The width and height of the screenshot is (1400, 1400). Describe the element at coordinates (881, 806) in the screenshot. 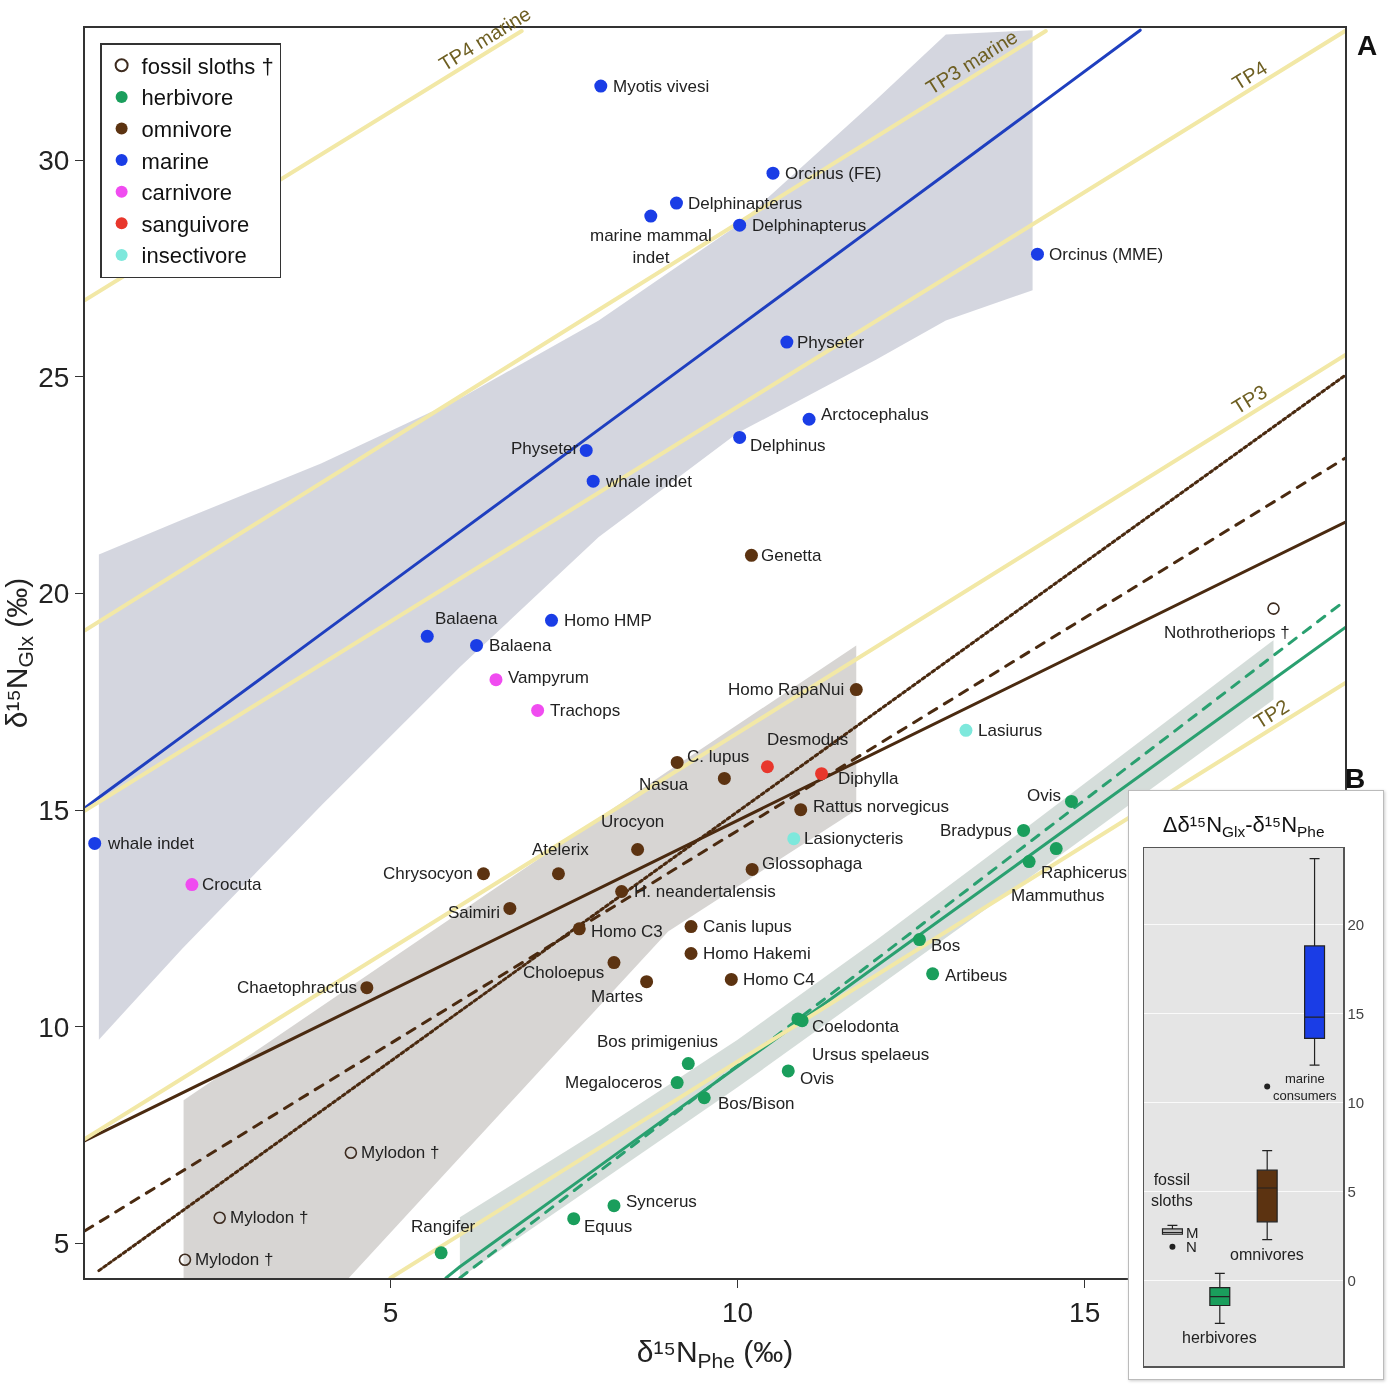

I see `annotation: Rattus norvegicus` at that location.